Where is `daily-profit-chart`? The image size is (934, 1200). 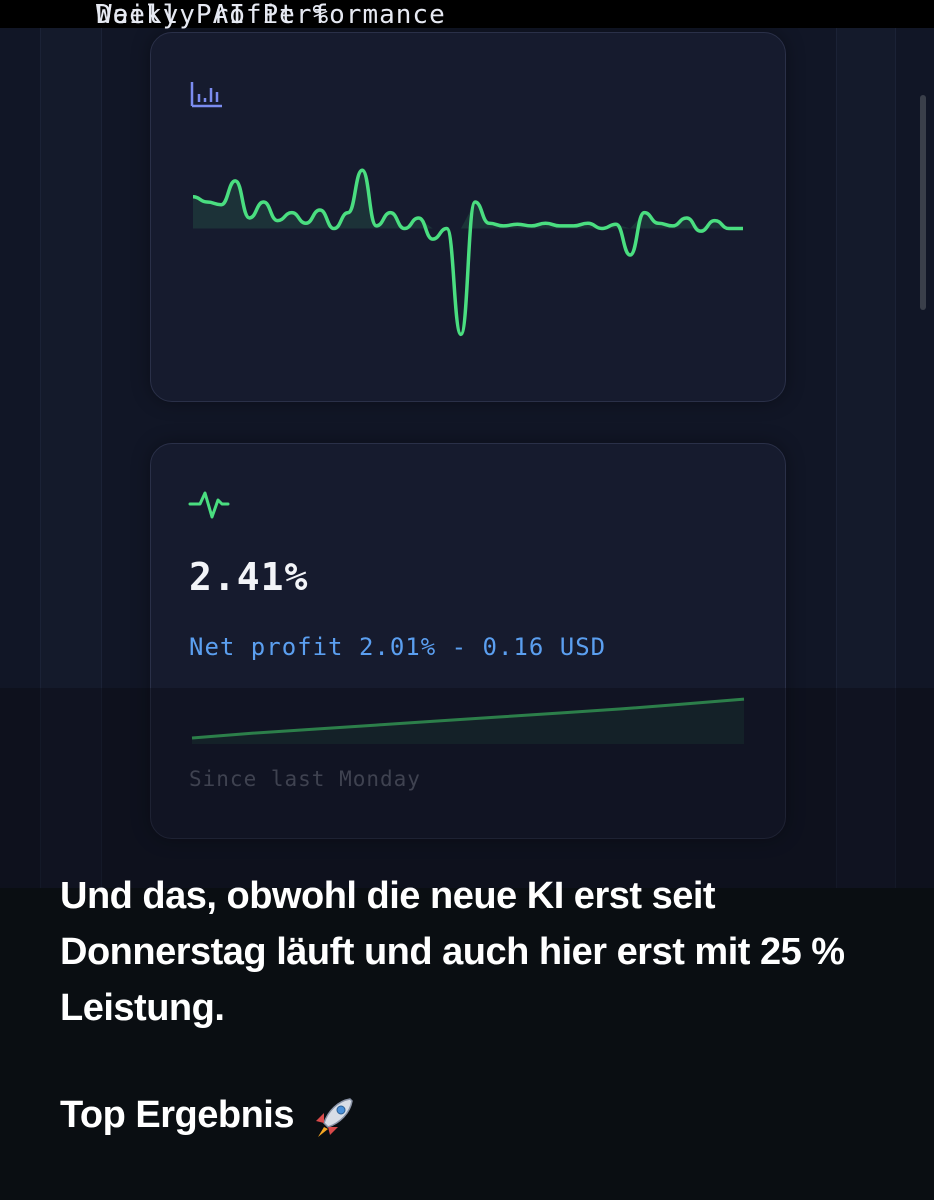 daily-profit-chart is located at coordinates (467, 252).